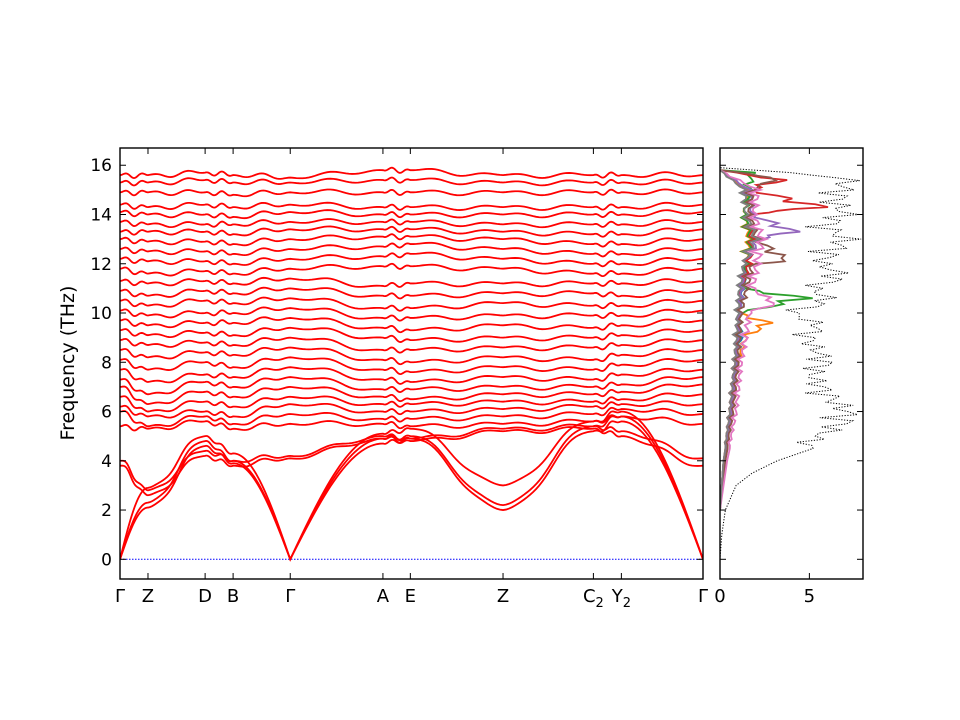 Image resolution: width=960 pixels, height=720 pixels. What do you see at coordinates (68, 363) in the screenshot?
I see `y-axis-label: Frequency (THz)` at bounding box center [68, 363].